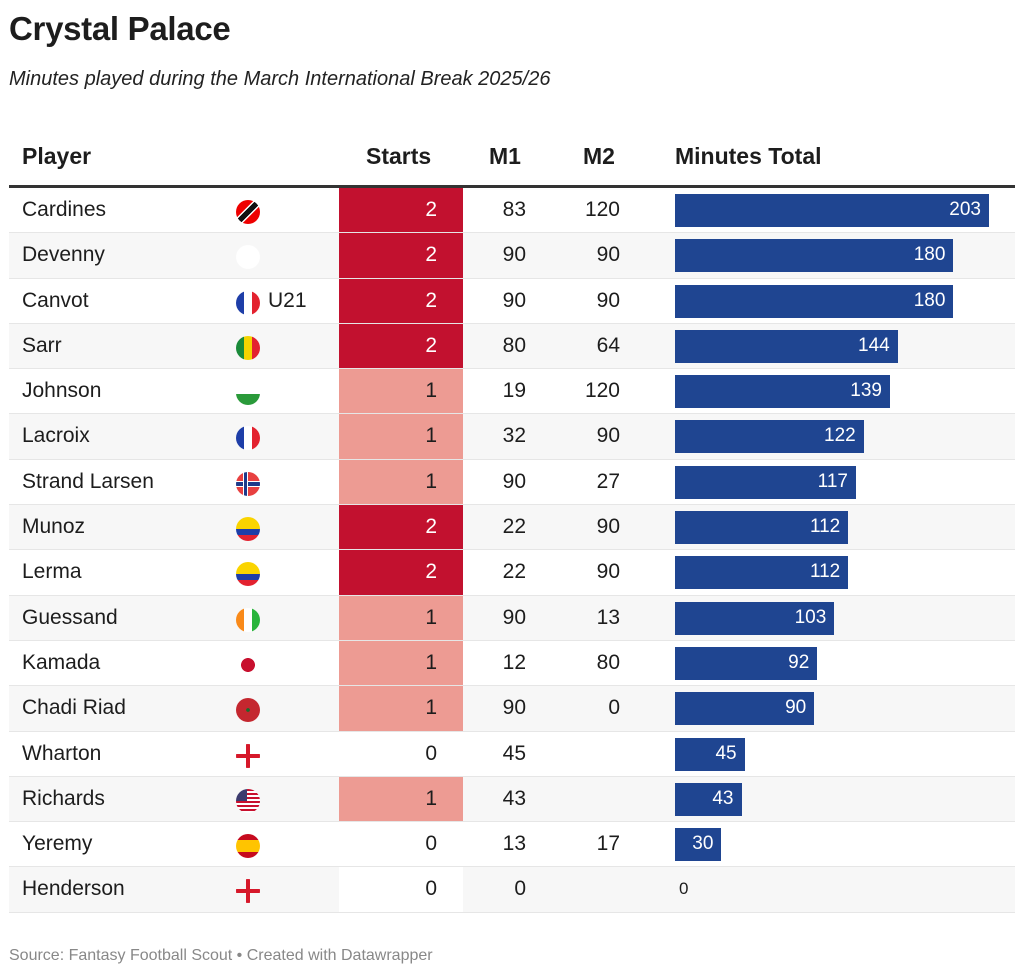  I want to click on northern-ireland-flag-icon, so click(248, 257).